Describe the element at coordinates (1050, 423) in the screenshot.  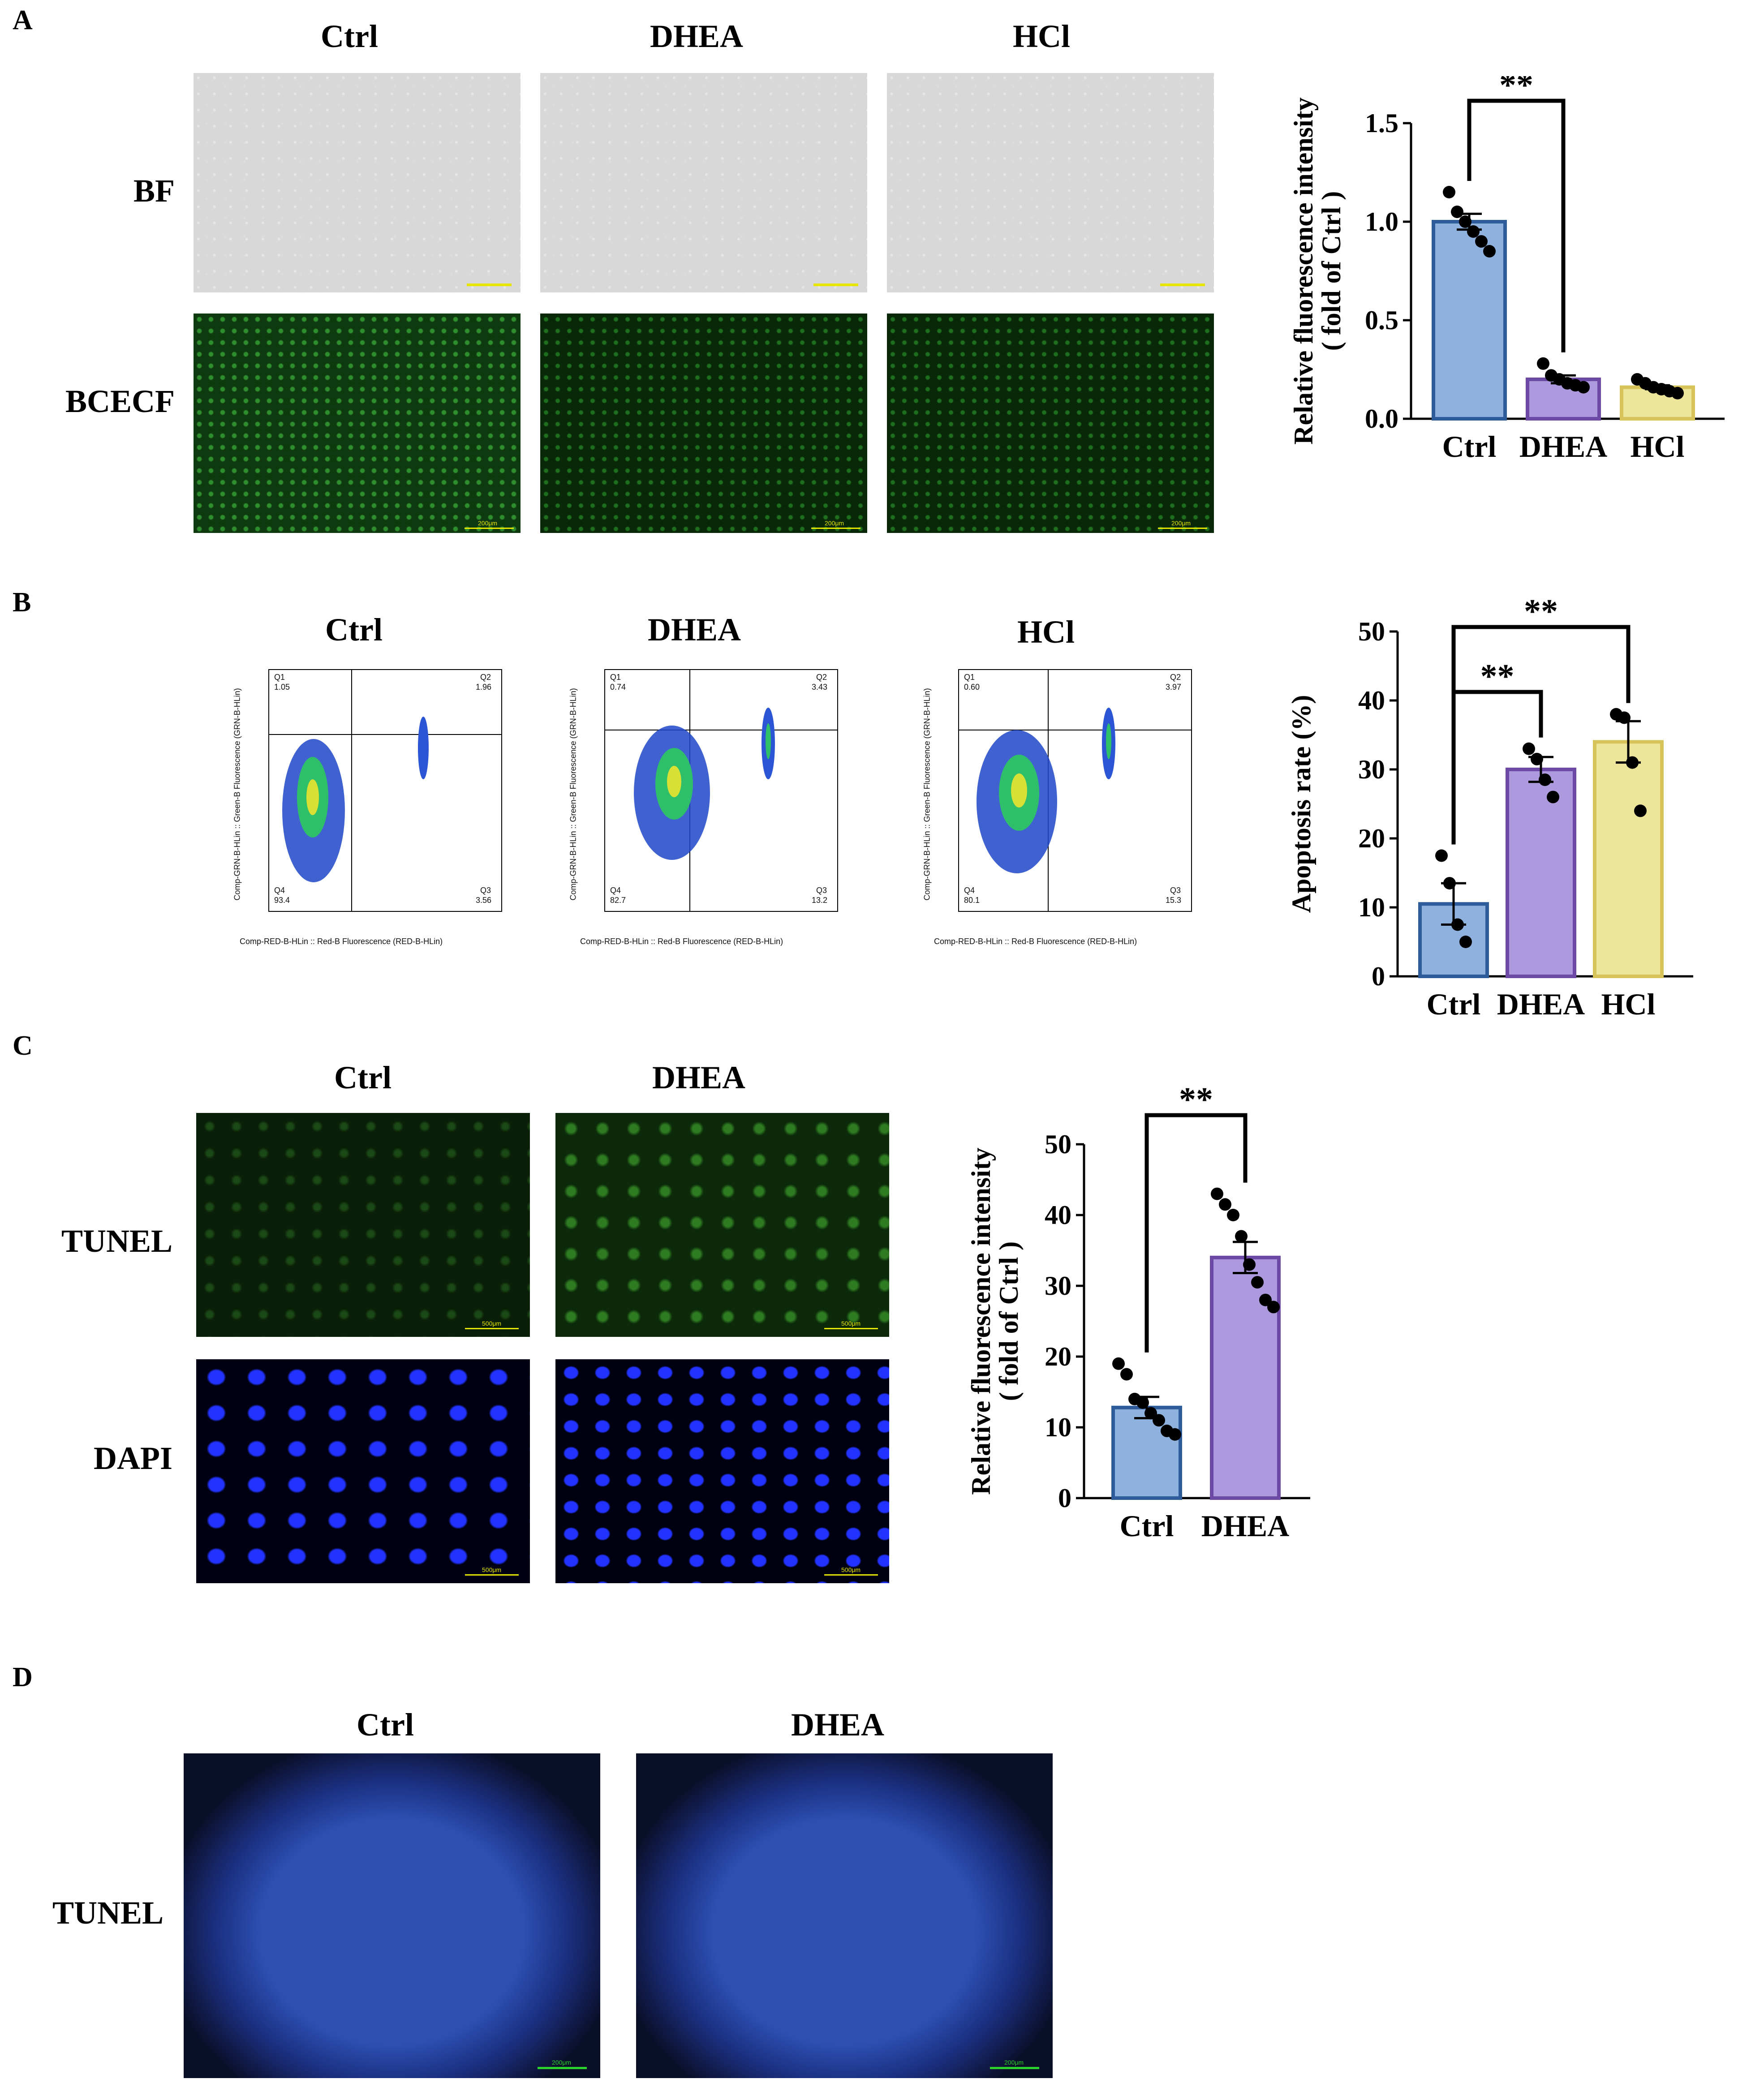
I see `image-a-bcecf-hcl: 200μm` at that location.